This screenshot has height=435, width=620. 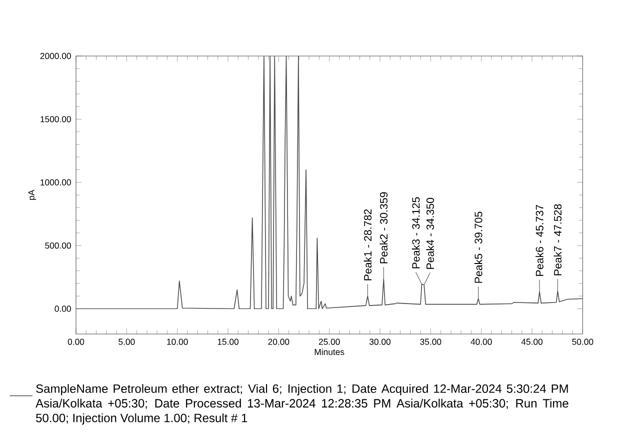 I want to click on y-tick-label: 1500.00, so click(x=55, y=119).